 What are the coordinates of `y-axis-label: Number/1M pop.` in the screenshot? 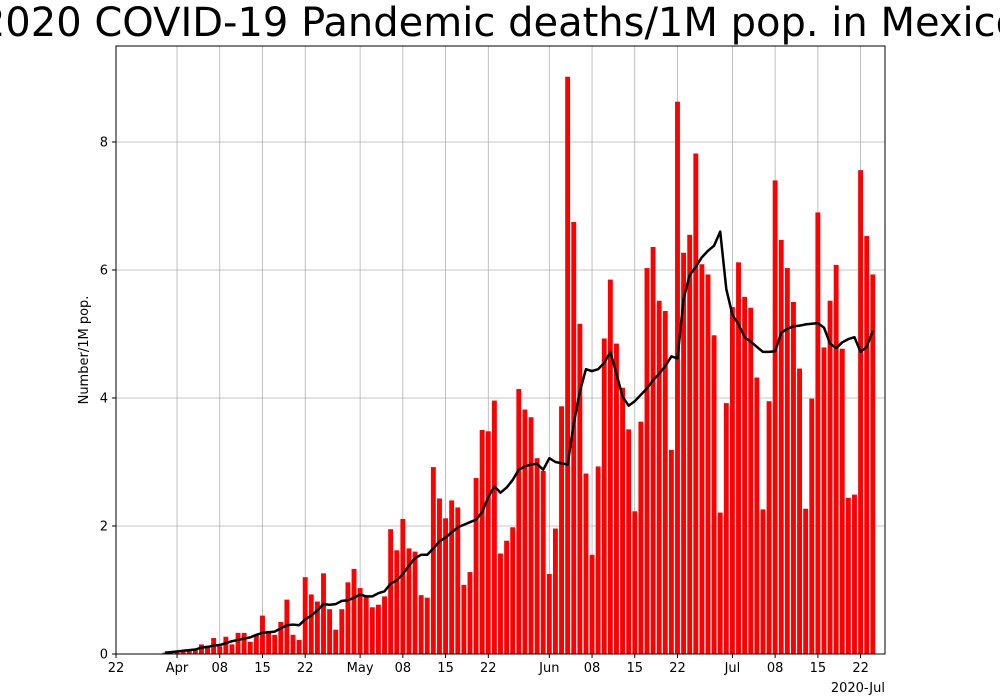 It's located at (84, 350).